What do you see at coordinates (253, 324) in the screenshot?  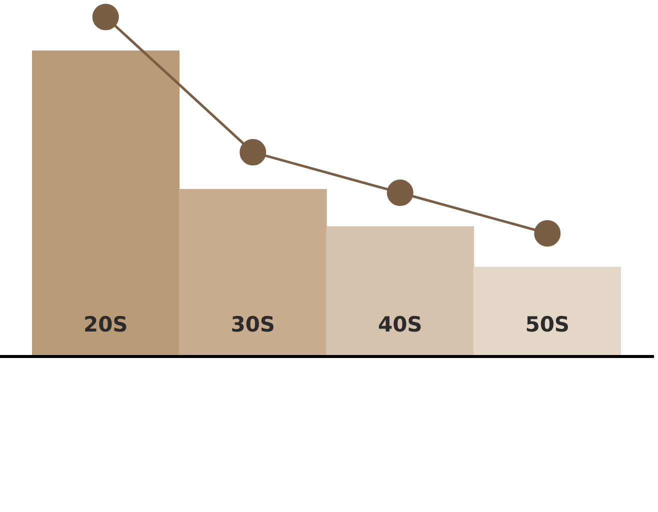 I see `x-tick-label: 30S` at bounding box center [253, 324].